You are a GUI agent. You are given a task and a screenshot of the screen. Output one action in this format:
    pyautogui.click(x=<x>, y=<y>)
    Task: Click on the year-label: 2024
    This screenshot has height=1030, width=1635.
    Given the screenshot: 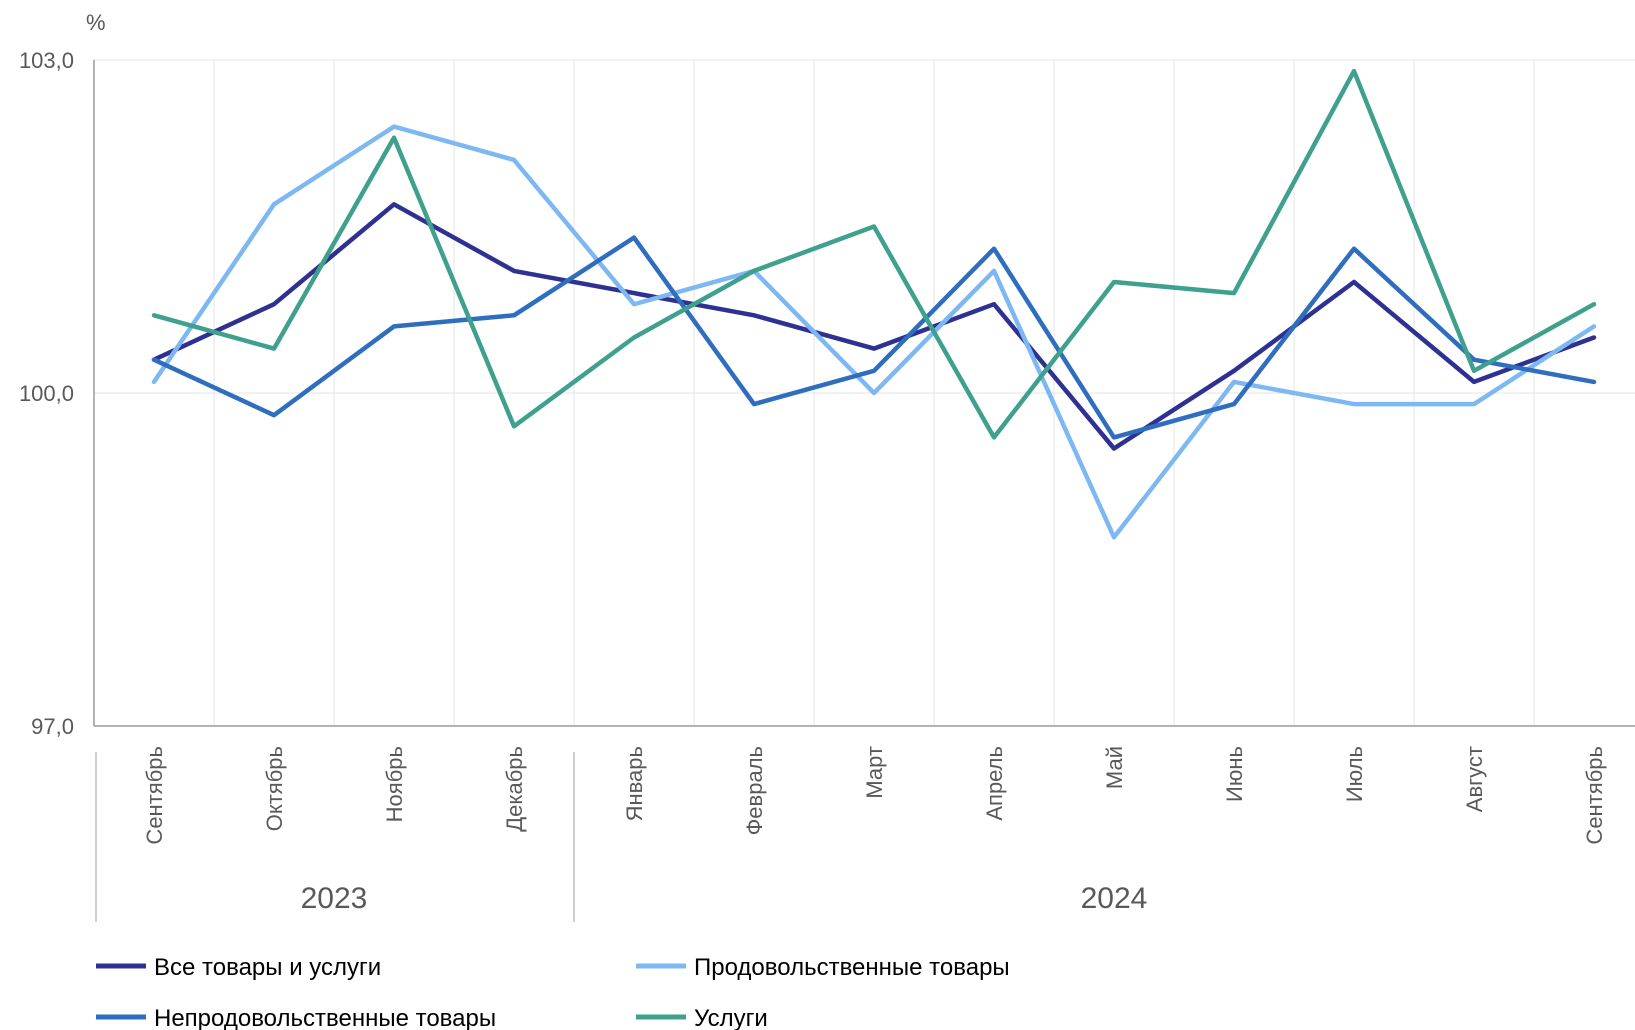 What is the action you would take?
    pyautogui.click(x=1114, y=898)
    